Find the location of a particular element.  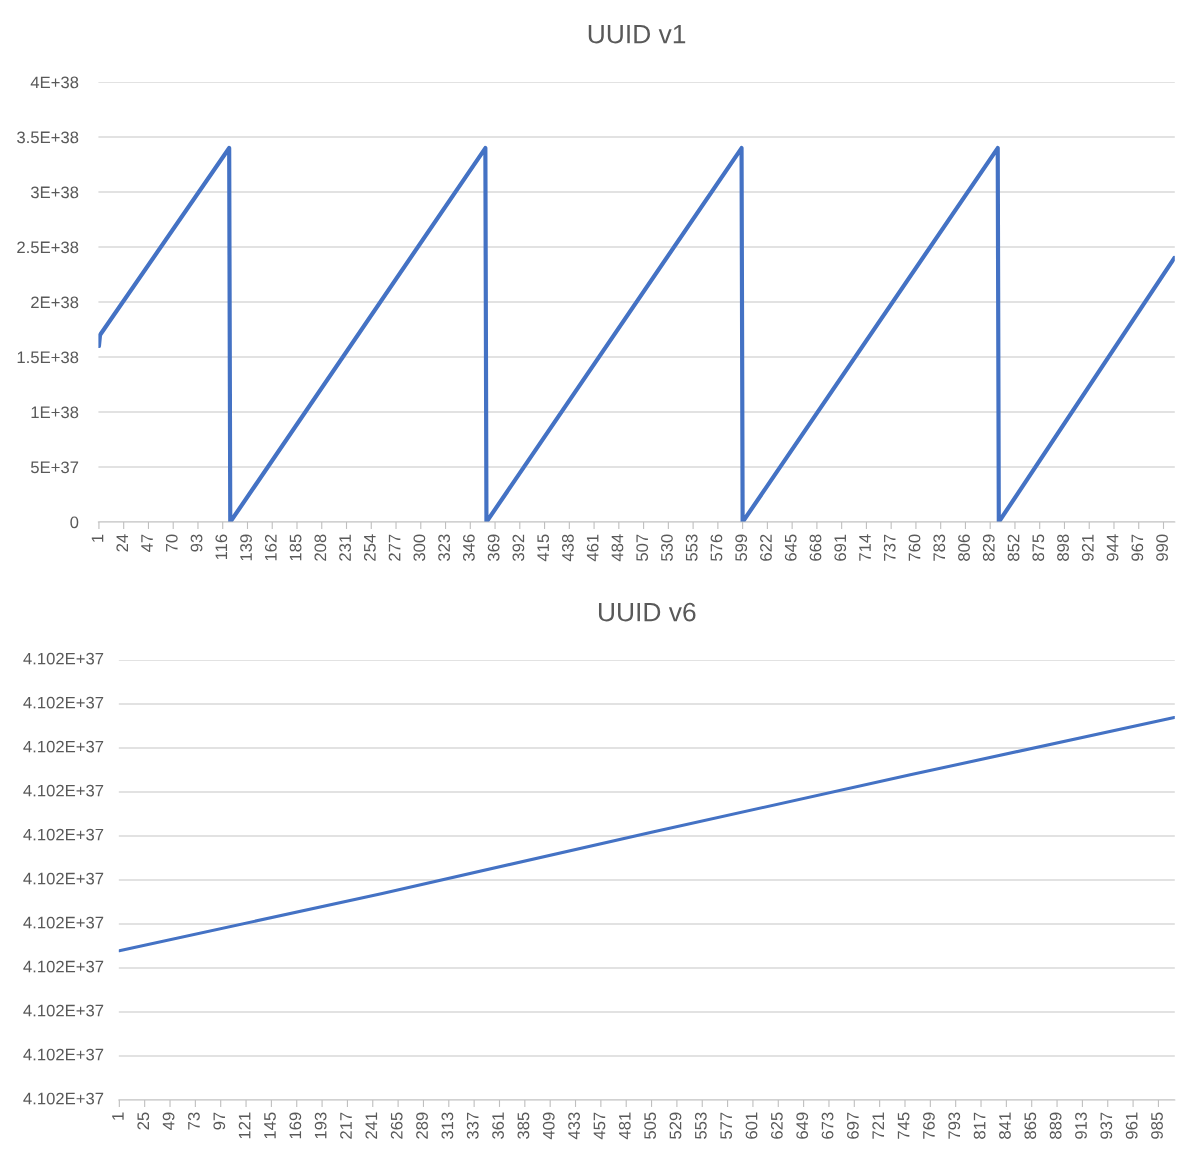

x-tick-label: 783 is located at coordinates (939, 547).